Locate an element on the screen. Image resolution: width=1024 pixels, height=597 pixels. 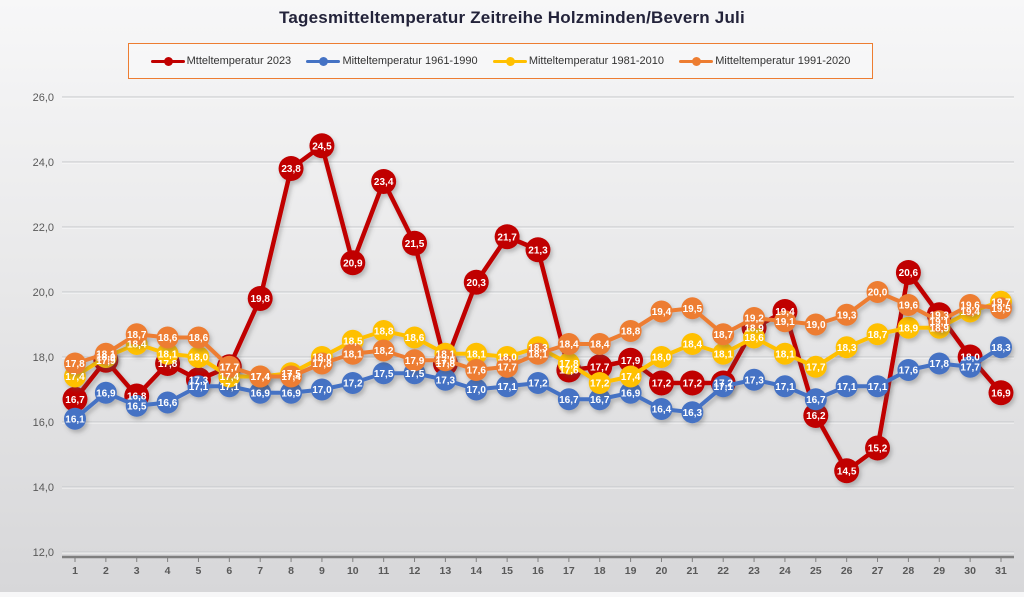
x-tick-label: 24 is located at coordinates (785, 571).